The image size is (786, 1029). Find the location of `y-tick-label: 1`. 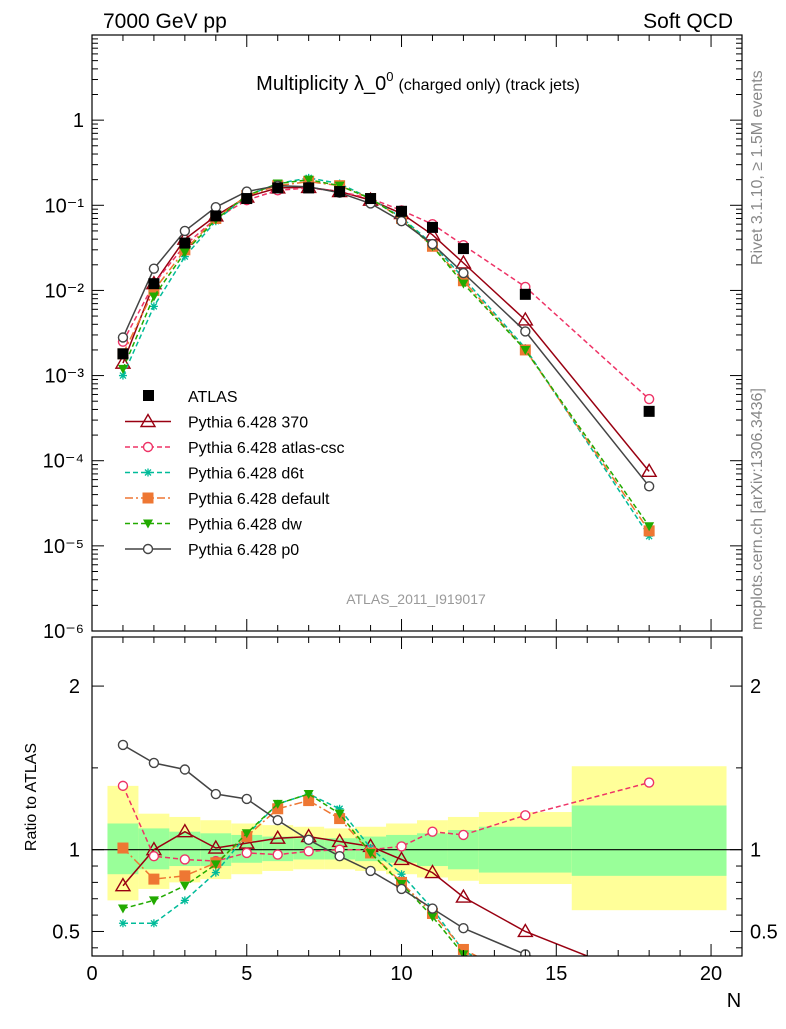

y-tick-label: 1 is located at coordinates (78, 121).